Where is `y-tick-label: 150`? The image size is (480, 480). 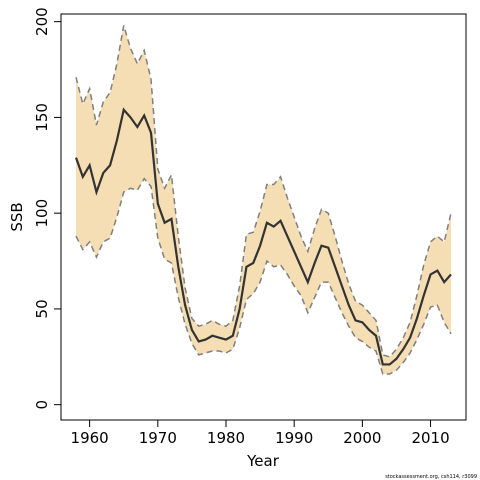 y-tick-label: 150 is located at coordinates (42, 117).